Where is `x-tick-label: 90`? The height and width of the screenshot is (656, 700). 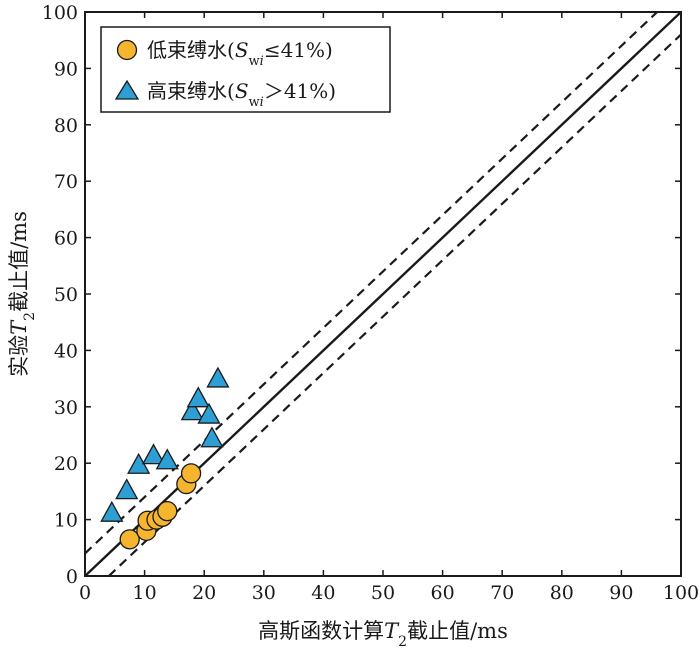
x-tick-label: 90 is located at coordinates (621, 593).